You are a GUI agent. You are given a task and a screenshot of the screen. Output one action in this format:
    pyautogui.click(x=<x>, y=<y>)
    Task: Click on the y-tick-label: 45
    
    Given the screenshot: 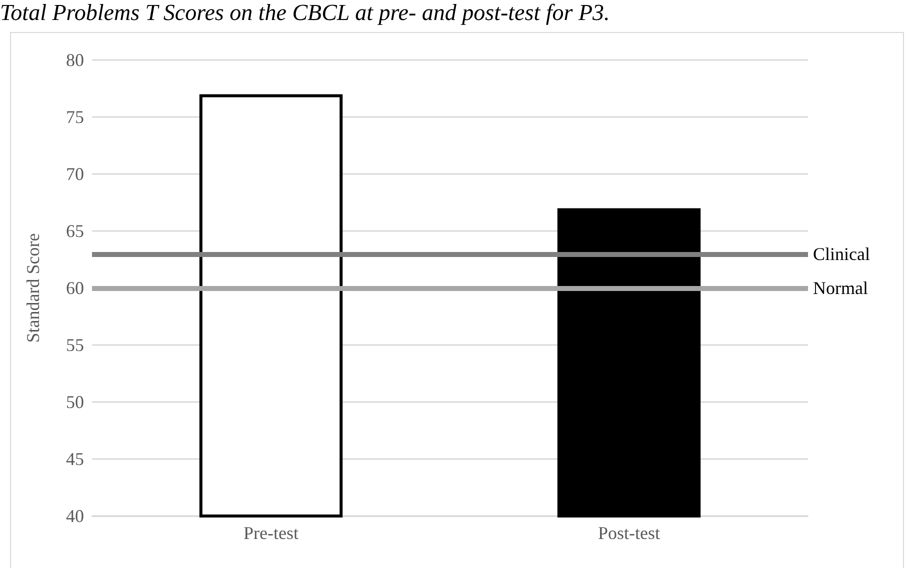 What is the action you would take?
    pyautogui.click(x=75, y=459)
    